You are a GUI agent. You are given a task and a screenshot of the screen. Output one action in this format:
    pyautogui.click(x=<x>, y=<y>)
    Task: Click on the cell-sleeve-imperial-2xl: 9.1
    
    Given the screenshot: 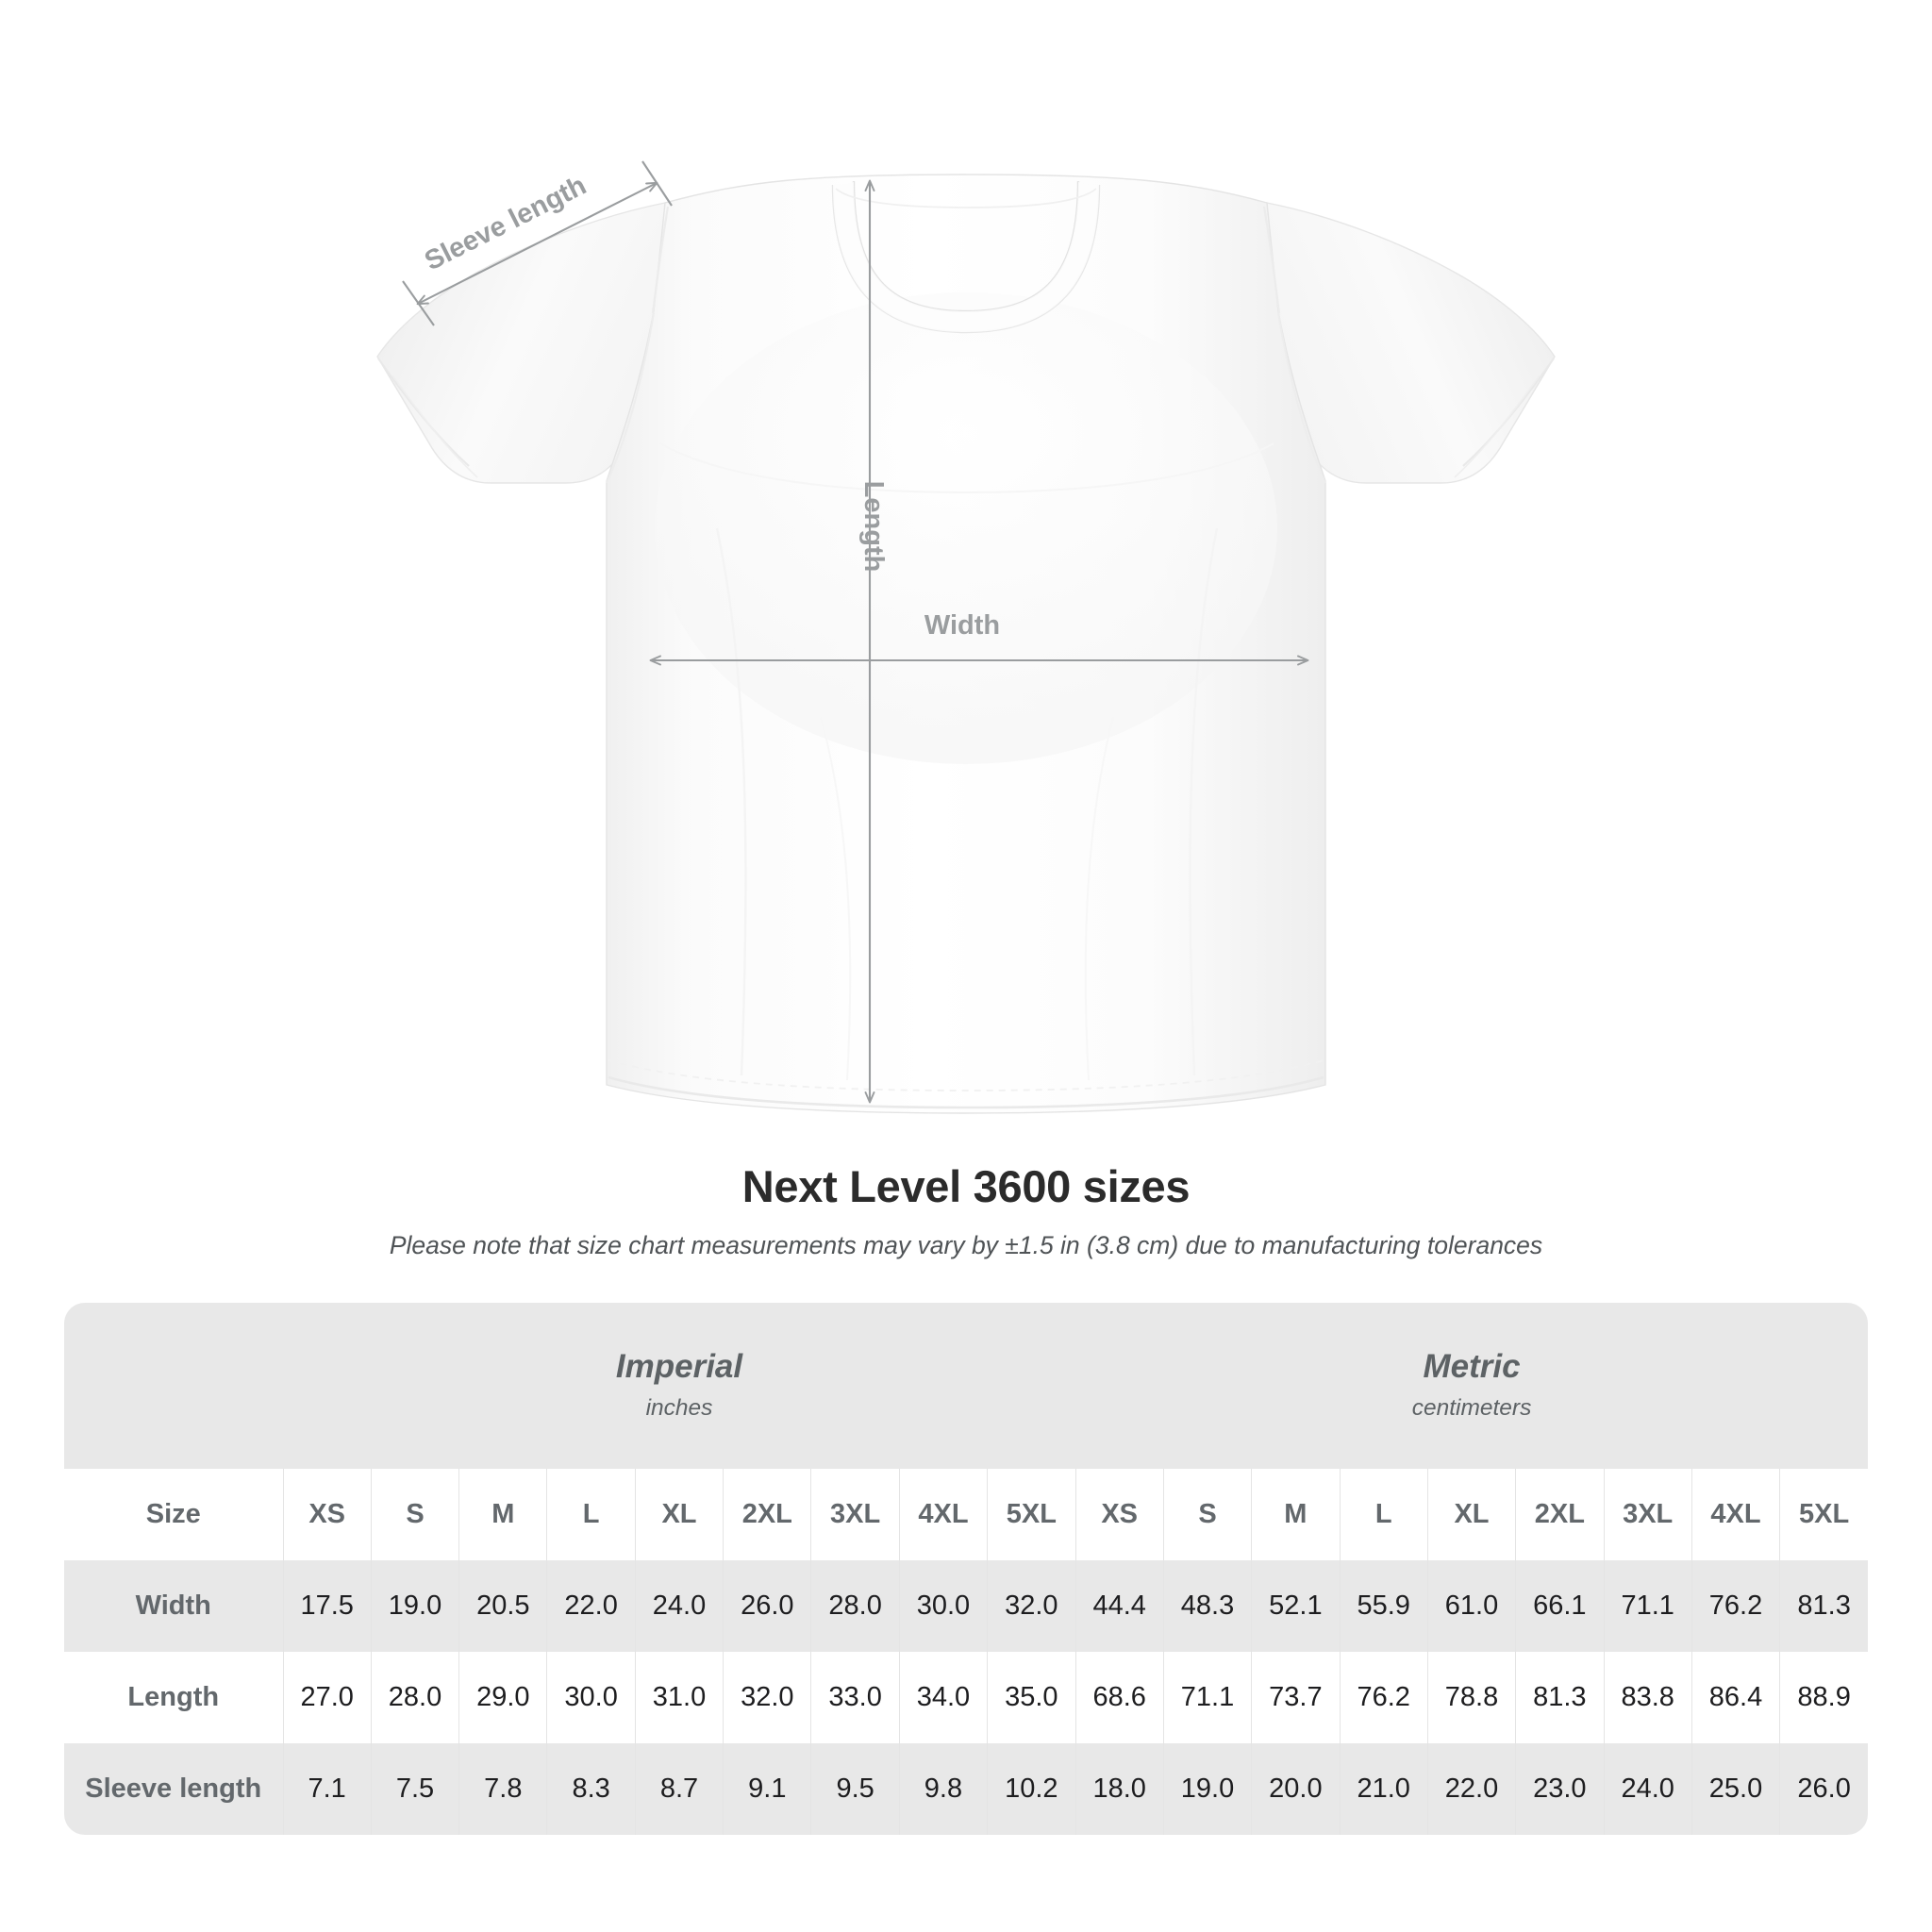 What is the action you would take?
    pyautogui.click(x=767, y=1789)
    